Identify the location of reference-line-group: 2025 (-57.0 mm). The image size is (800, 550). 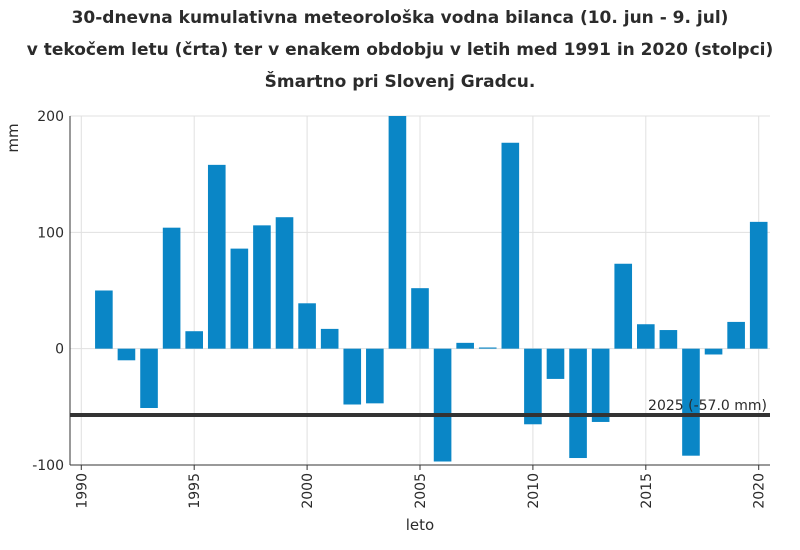
(420, 407).